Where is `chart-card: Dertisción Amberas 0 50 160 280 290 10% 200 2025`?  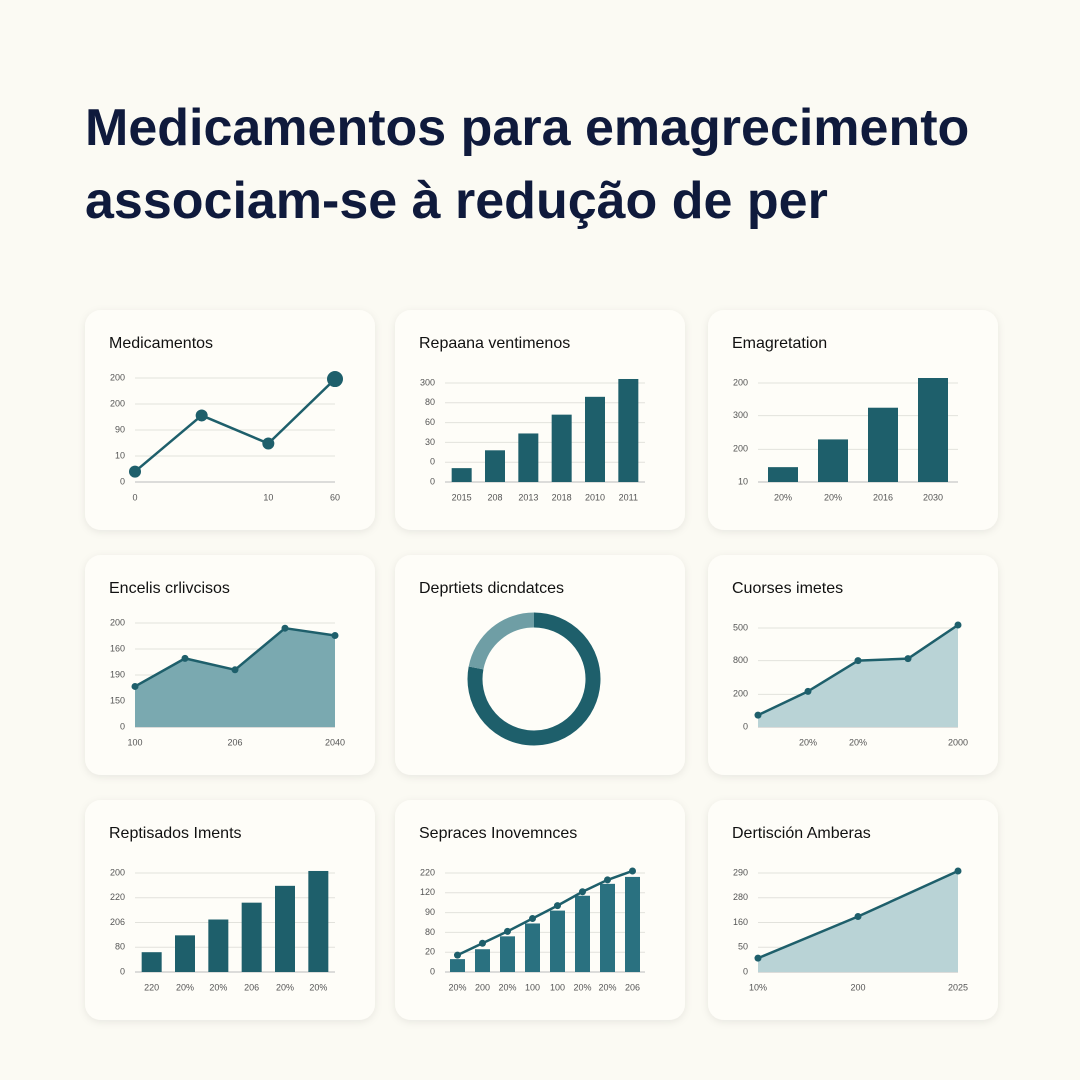
chart-card: Dertisción Amberas 0 50 160 280 290 10% 200 2025 is located at coordinates (853, 910).